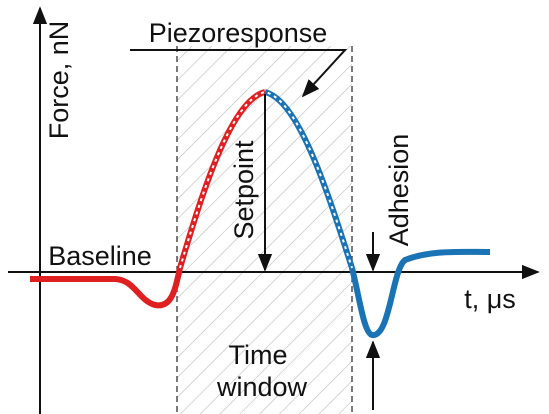 The height and width of the screenshot is (414, 549). What do you see at coordinates (262, 387) in the screenshot?
I see `time-window-label: window` at bounding box center [262, 387].